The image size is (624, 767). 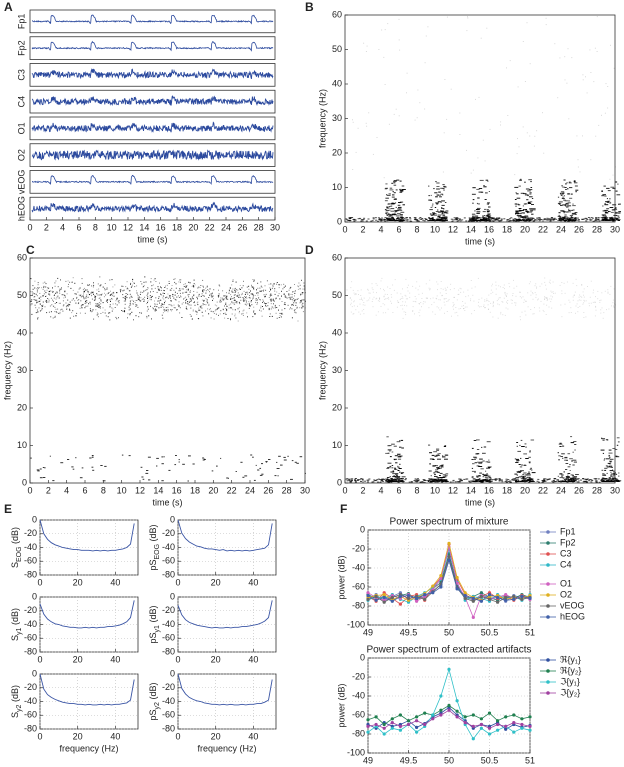 What do you see at coordinates (480, 502) in the screenshot?
I see `x-axis-label: time (s)` at bounding box center [480, 502].